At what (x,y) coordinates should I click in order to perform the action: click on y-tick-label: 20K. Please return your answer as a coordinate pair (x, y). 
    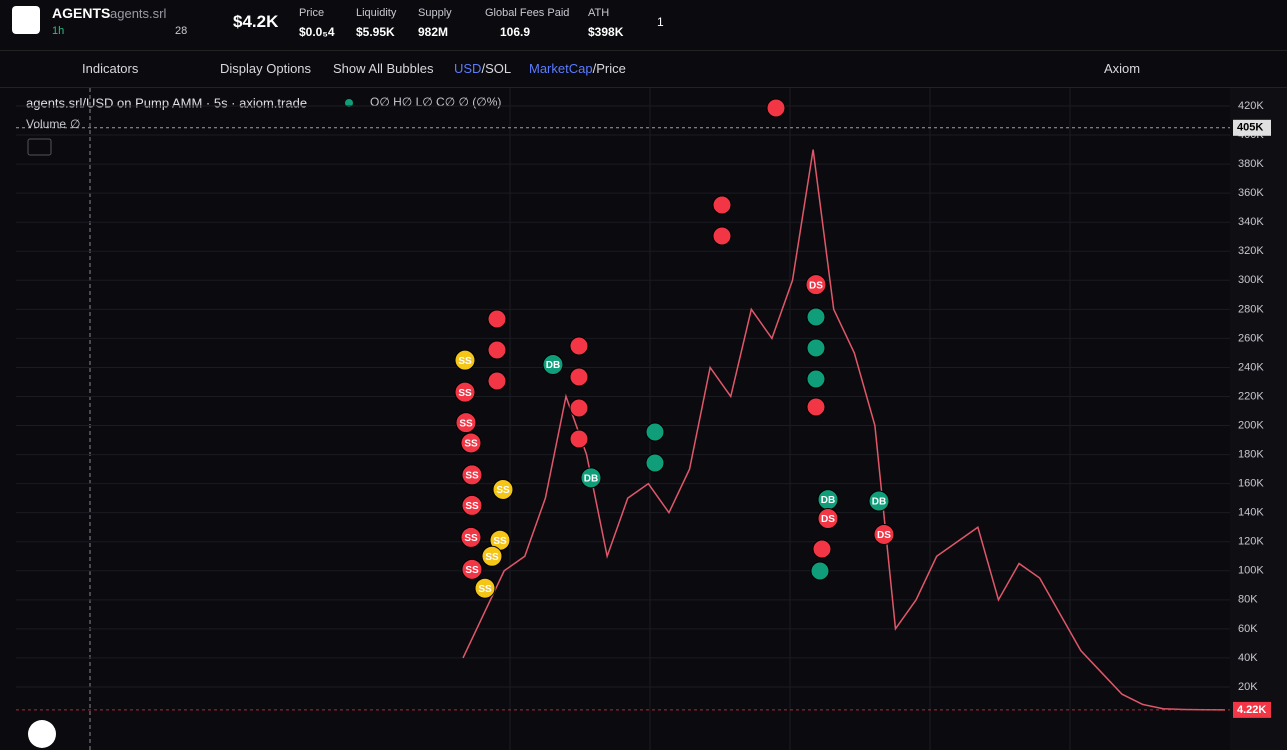
    Looking at the image, I should click on (1248, 687).